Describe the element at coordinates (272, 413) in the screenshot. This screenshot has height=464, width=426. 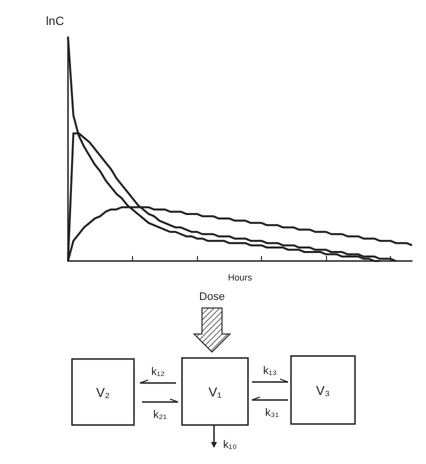
I see `text: k₃₁` at that location.